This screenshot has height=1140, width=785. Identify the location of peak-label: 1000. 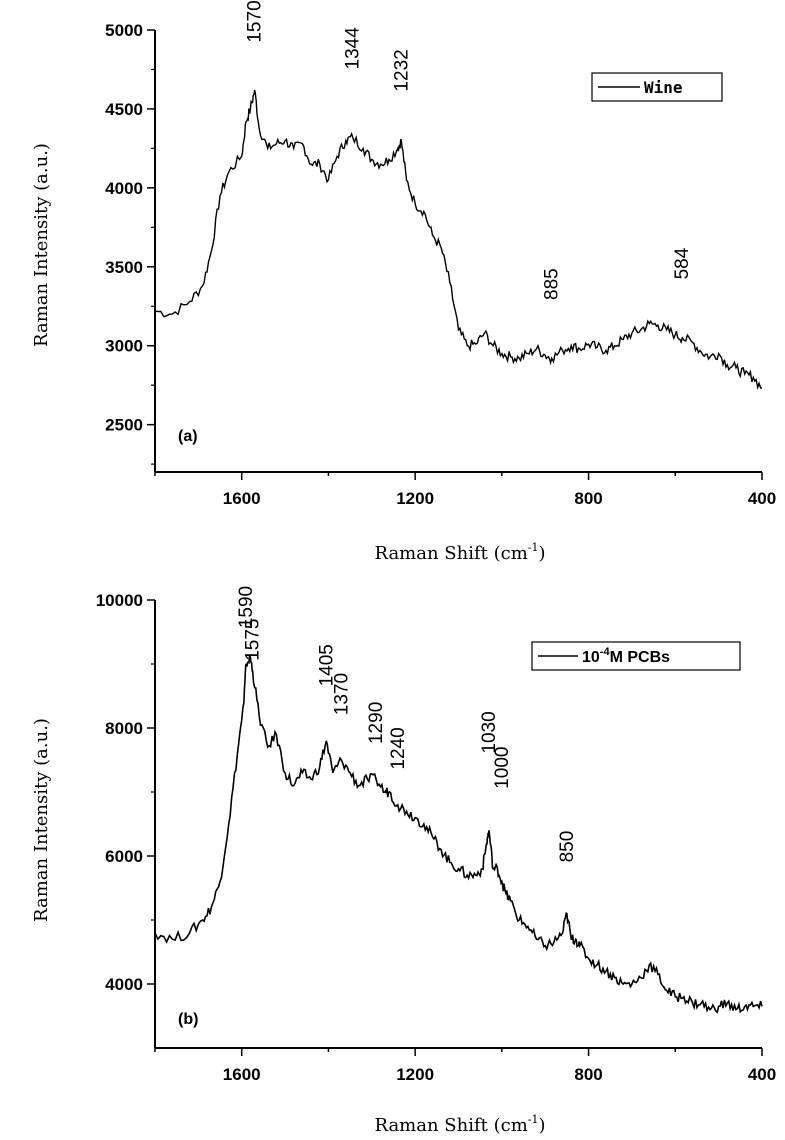
(502, 768).